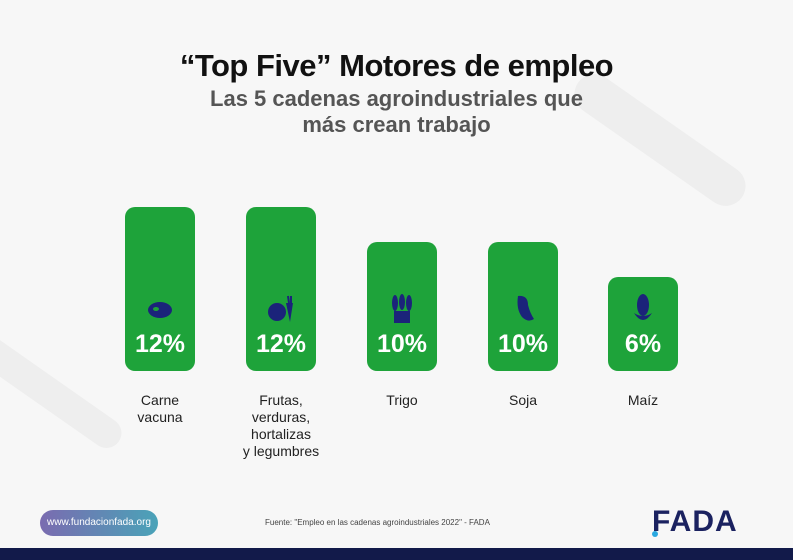  I want to click on steak-icon, so click(160, 310).